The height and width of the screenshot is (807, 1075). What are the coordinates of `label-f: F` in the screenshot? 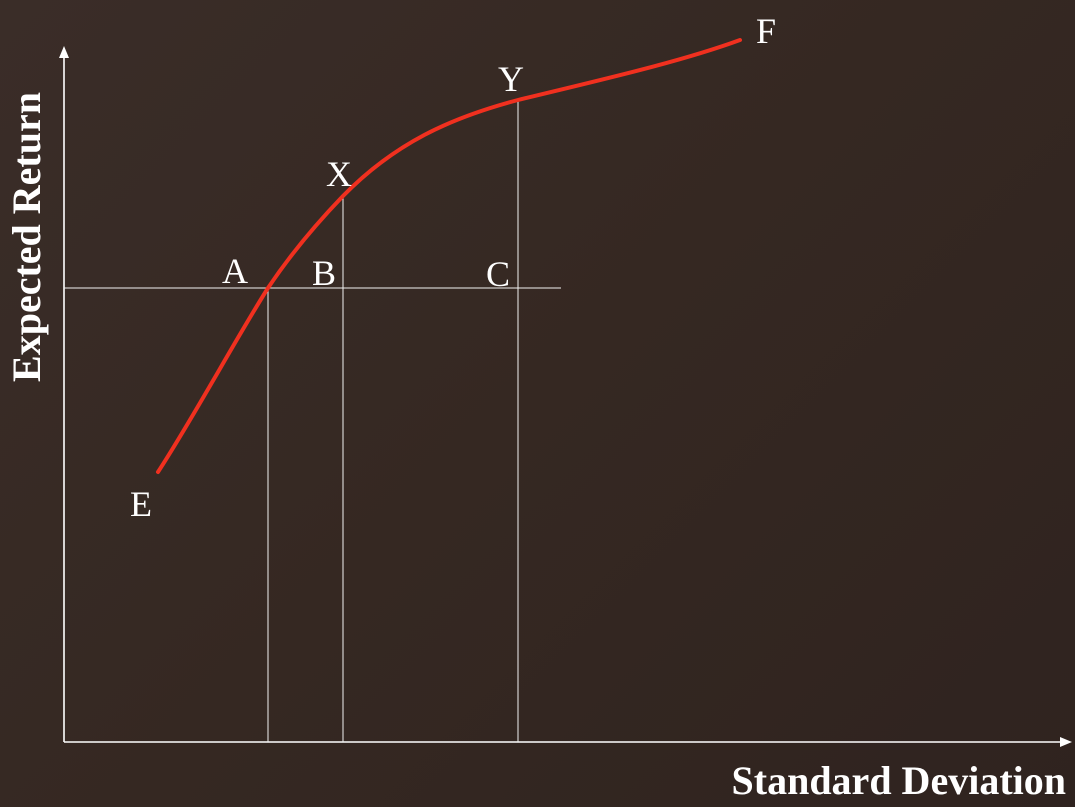 It's located at (766, 31).